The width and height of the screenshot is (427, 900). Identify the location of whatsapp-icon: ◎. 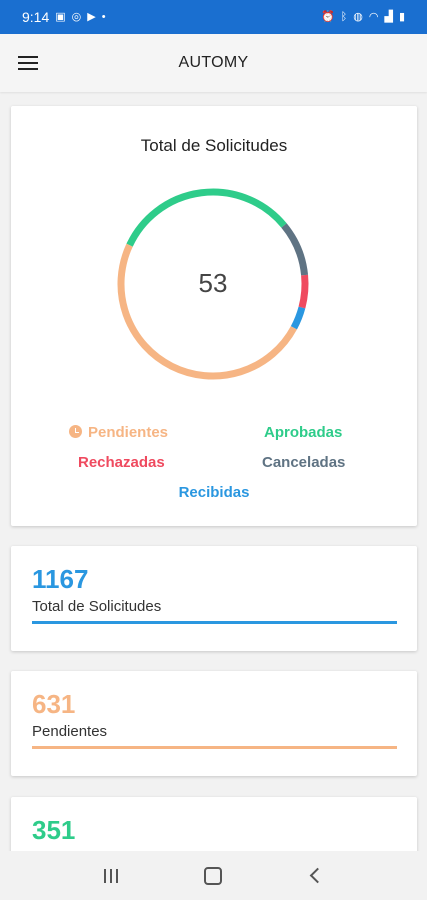
(76, 16).